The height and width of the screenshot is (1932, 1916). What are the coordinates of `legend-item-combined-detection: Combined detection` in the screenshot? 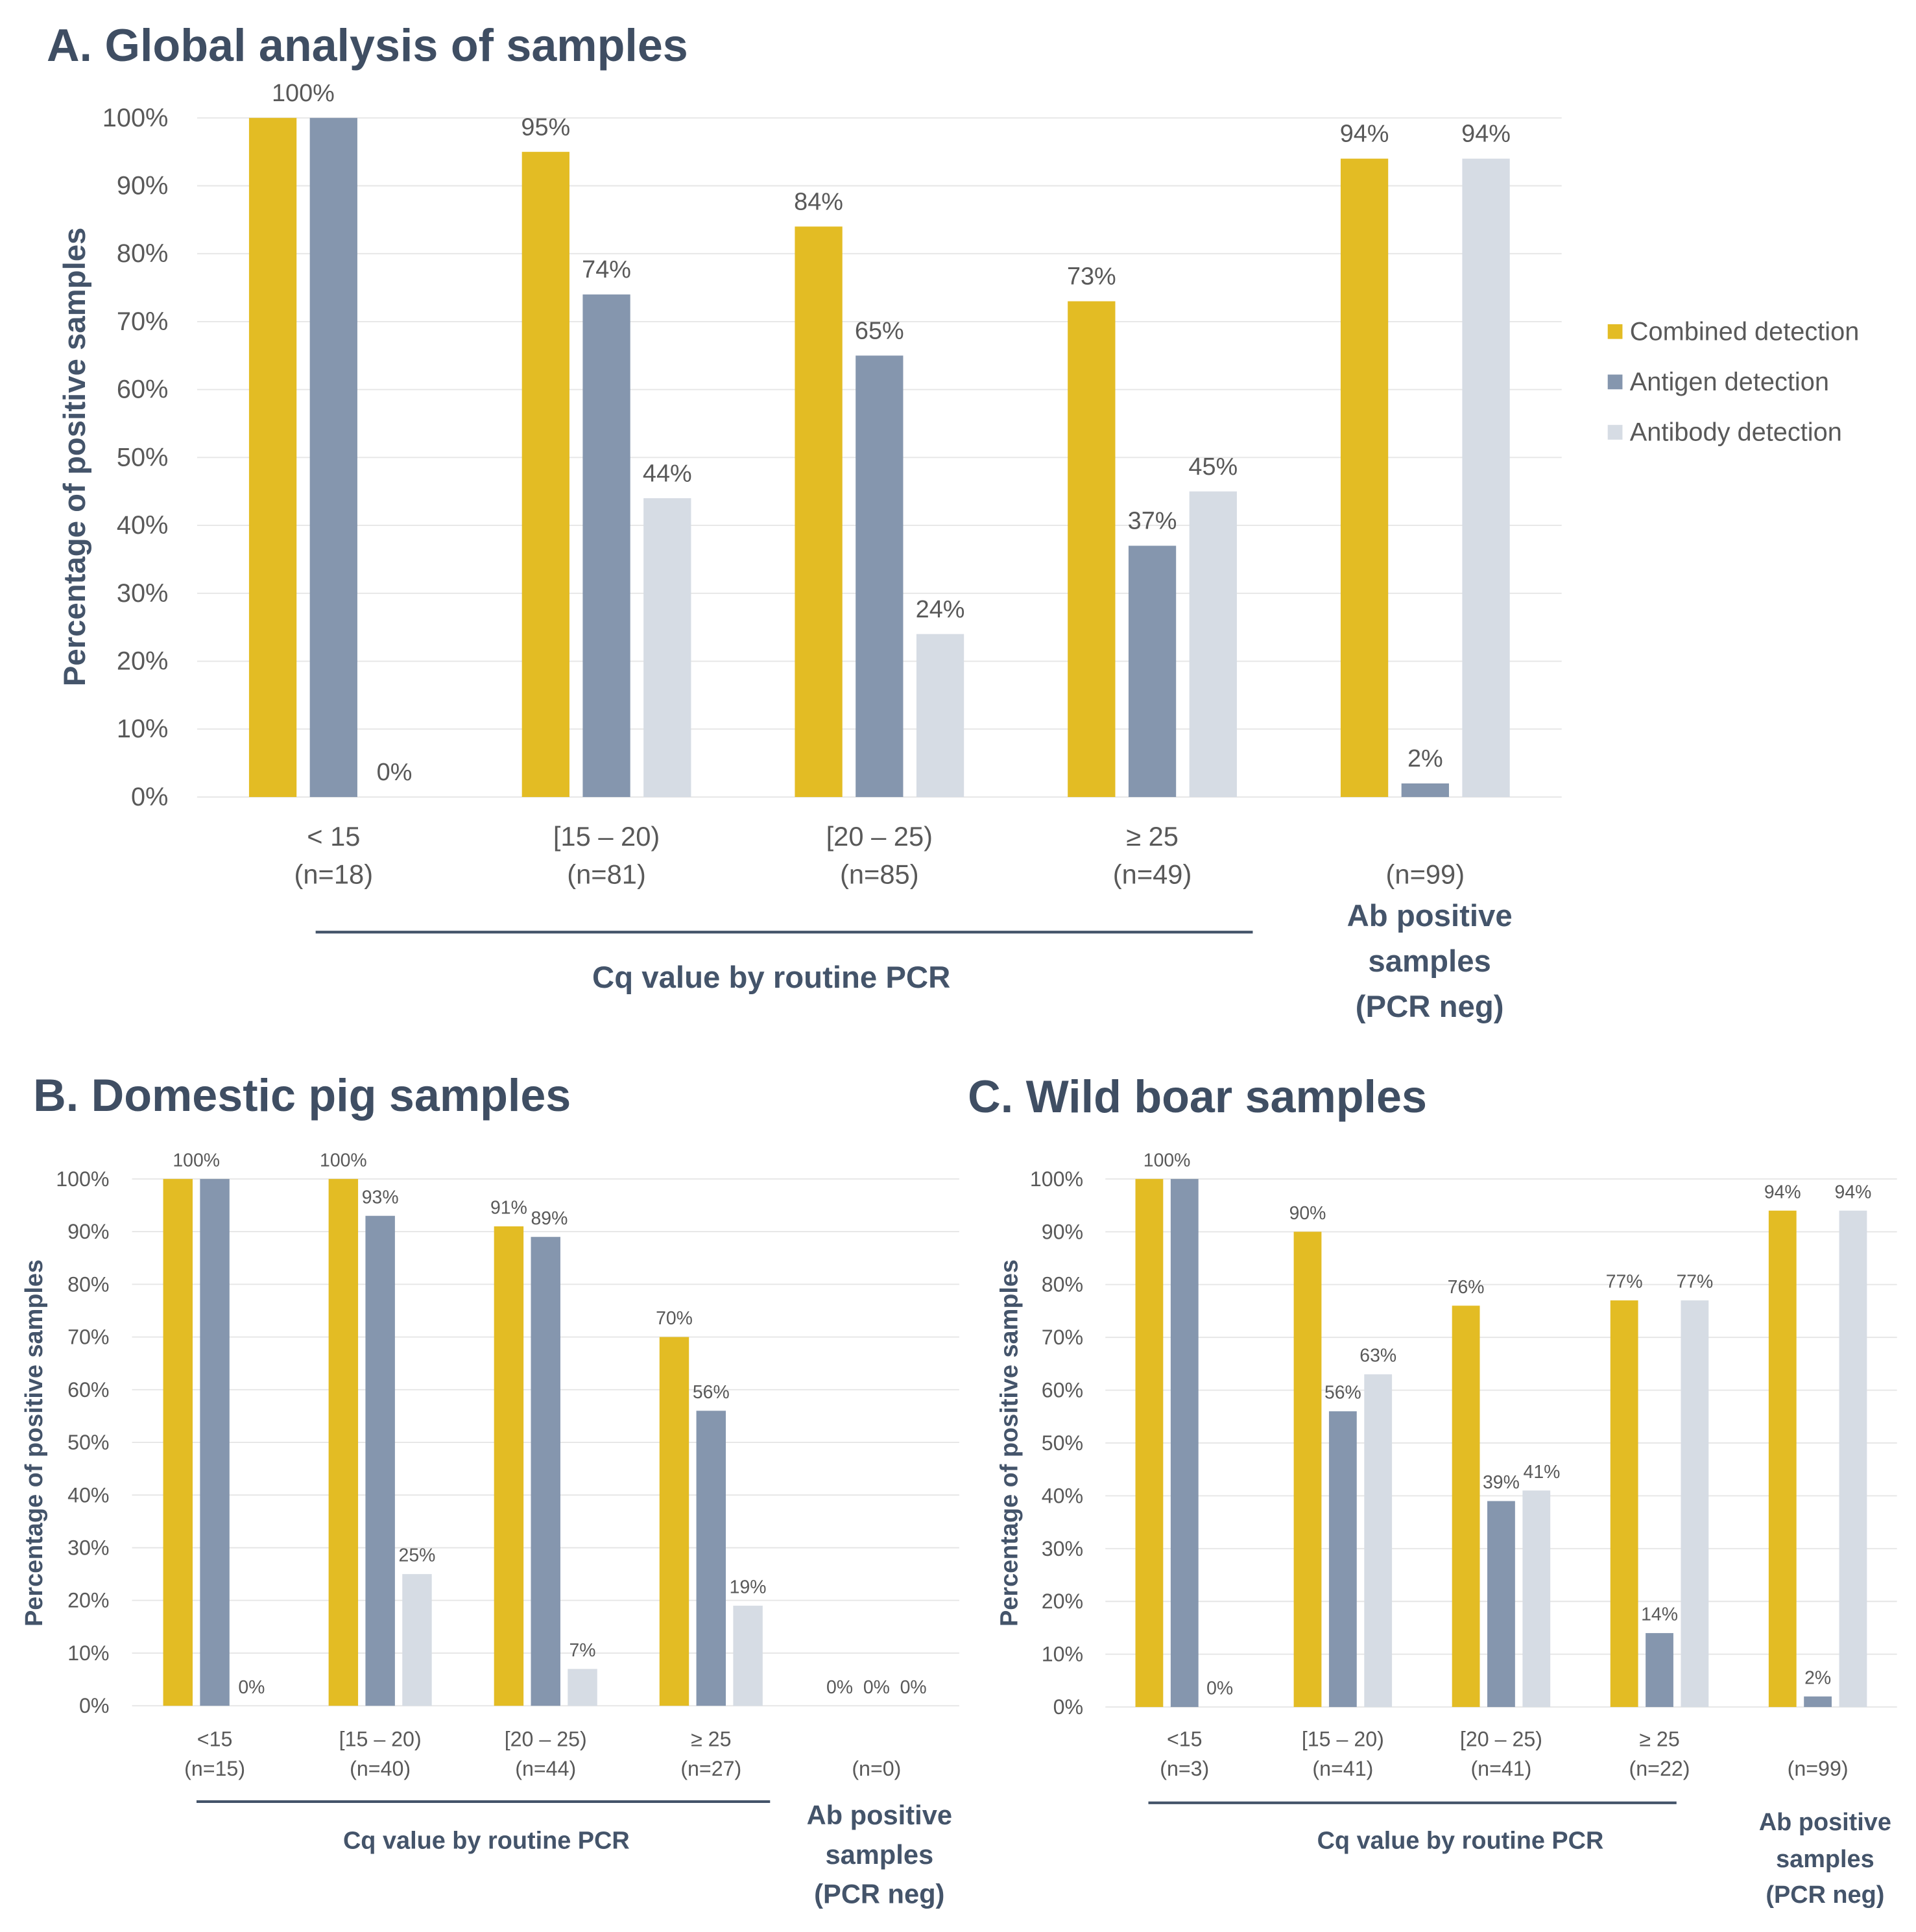 It's located at (1733, 331).